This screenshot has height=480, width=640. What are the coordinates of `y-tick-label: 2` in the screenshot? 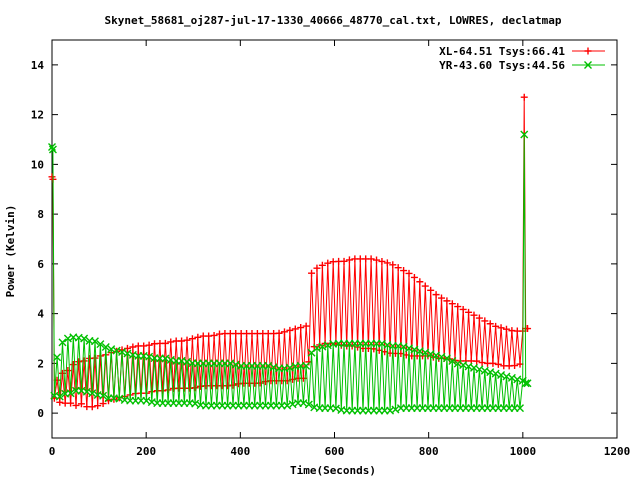 It's located at (40, 363).